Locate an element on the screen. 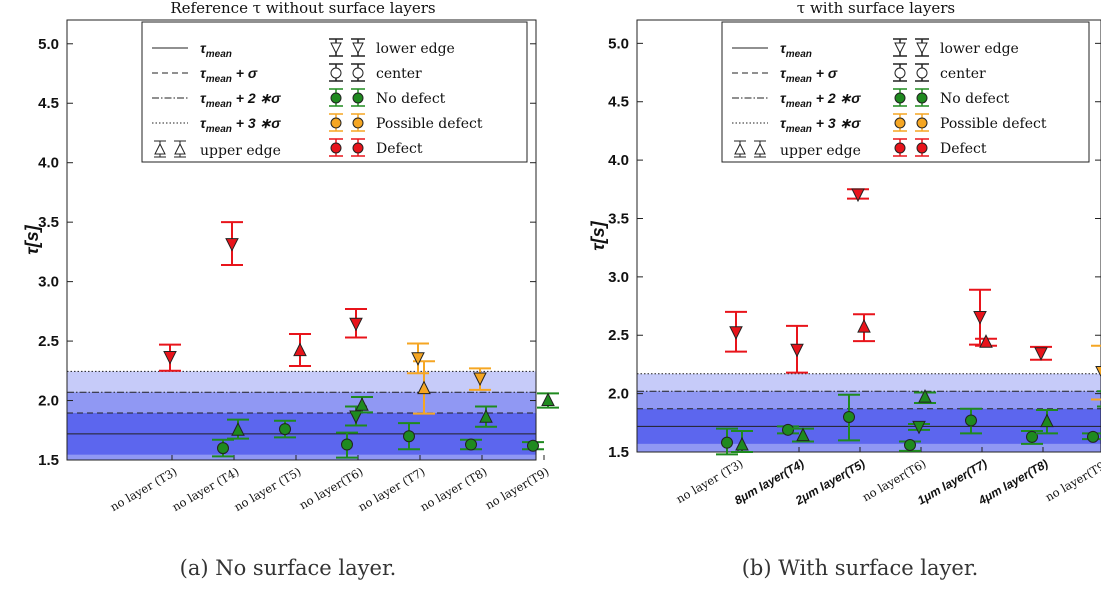 The height and width of the screenshot is (599, 1101). y-tick-label: 4.0 is located at coordinates (48, 163).